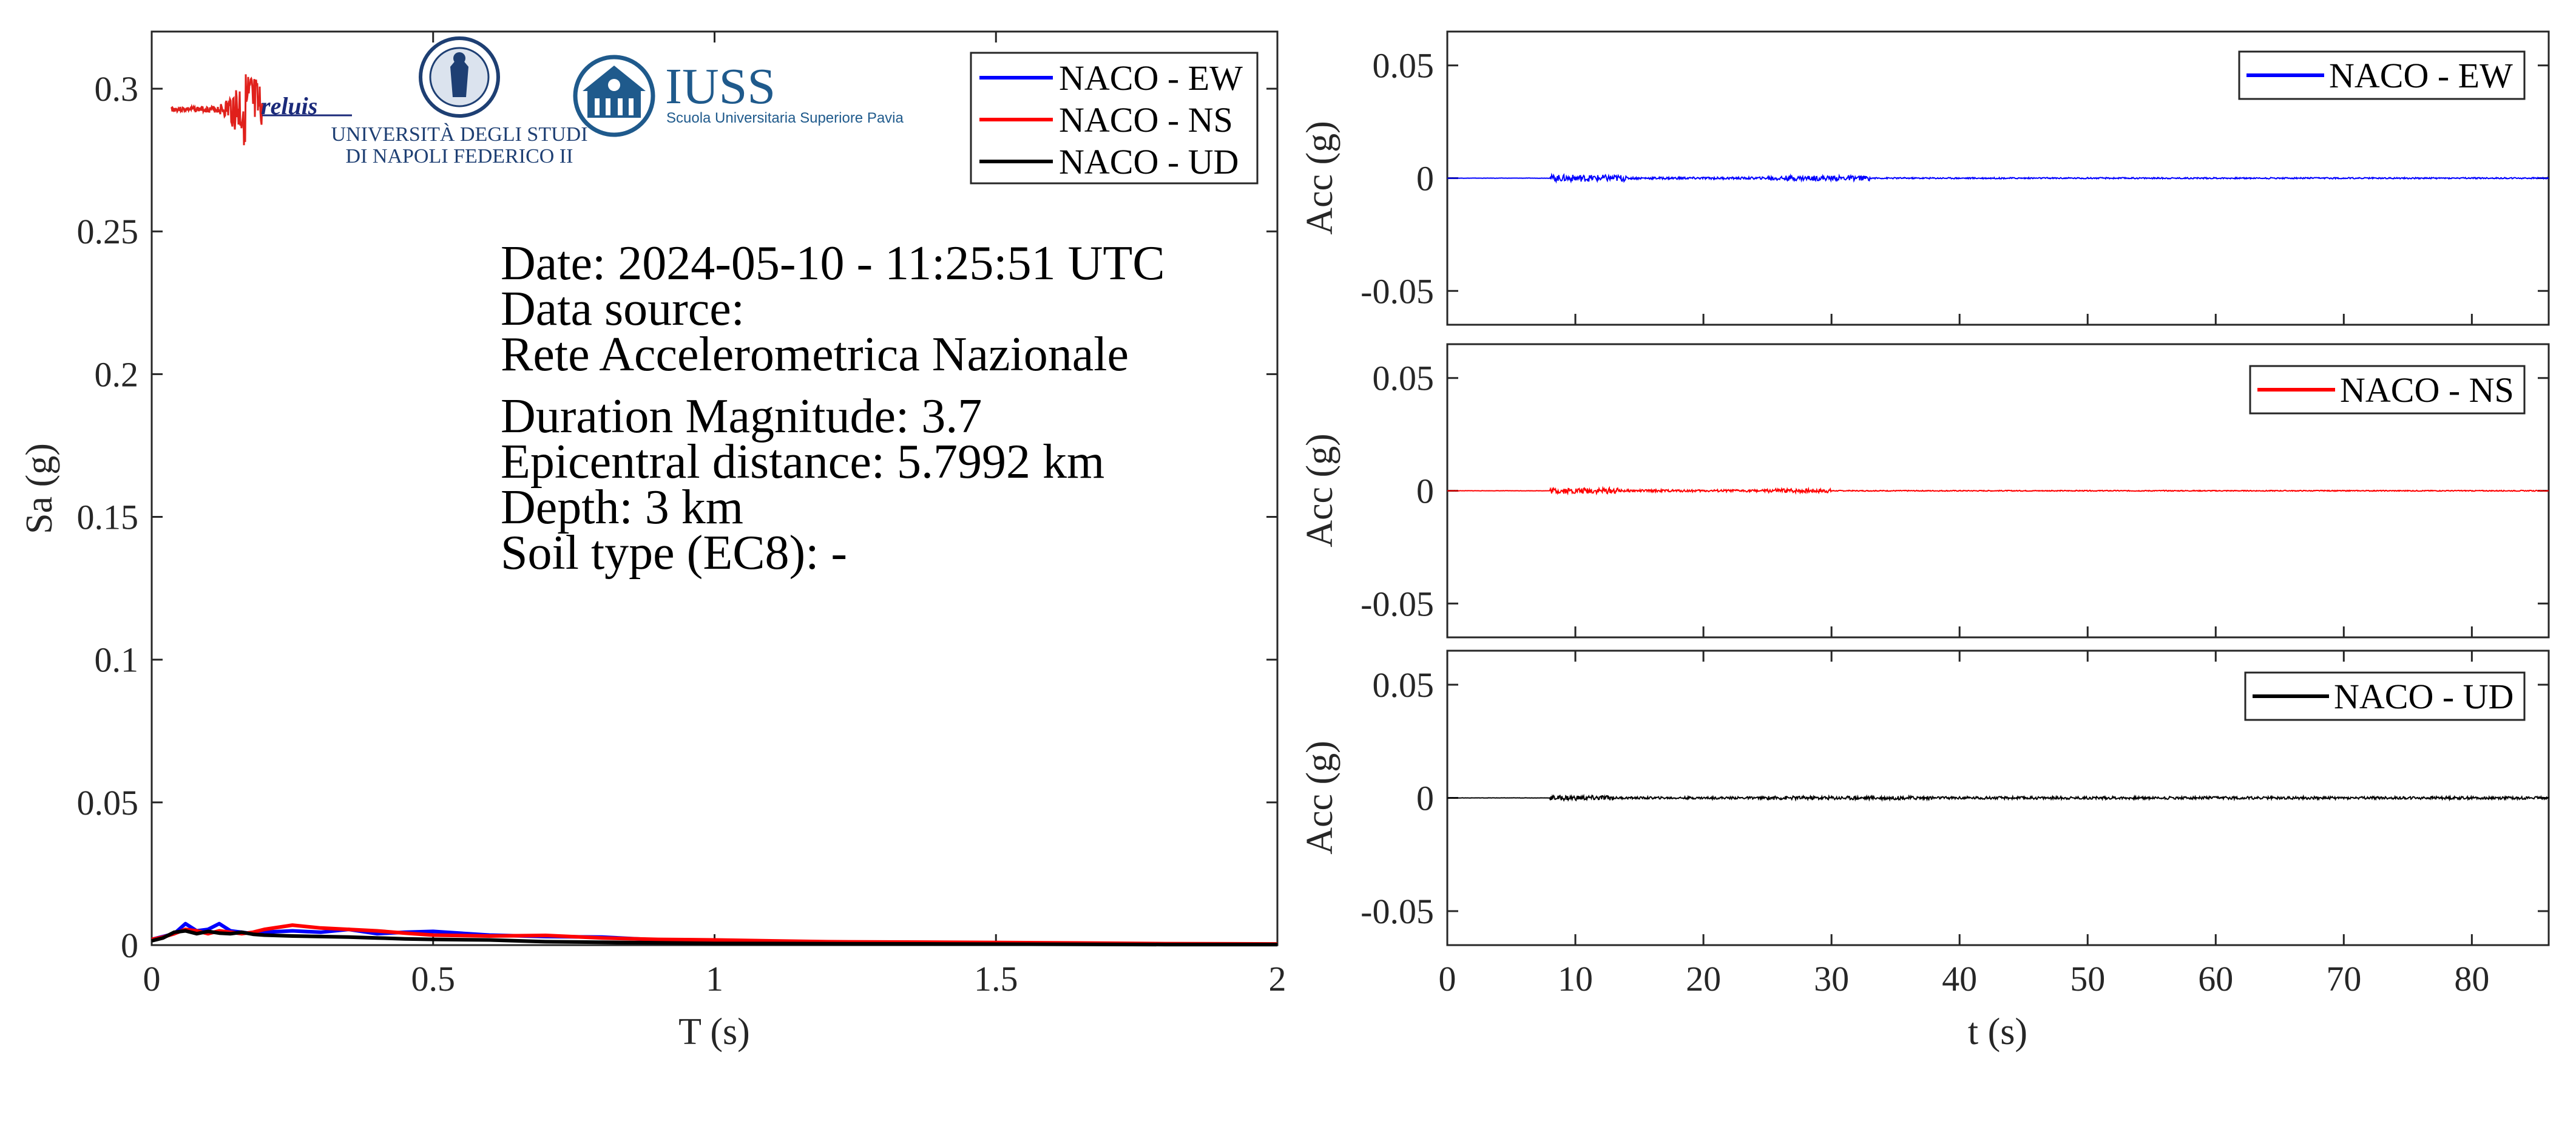 The width and height of the screenshot is (2576, 1126). I want to click on spectrum-ylabel: Sa (g), so click(39, 488).